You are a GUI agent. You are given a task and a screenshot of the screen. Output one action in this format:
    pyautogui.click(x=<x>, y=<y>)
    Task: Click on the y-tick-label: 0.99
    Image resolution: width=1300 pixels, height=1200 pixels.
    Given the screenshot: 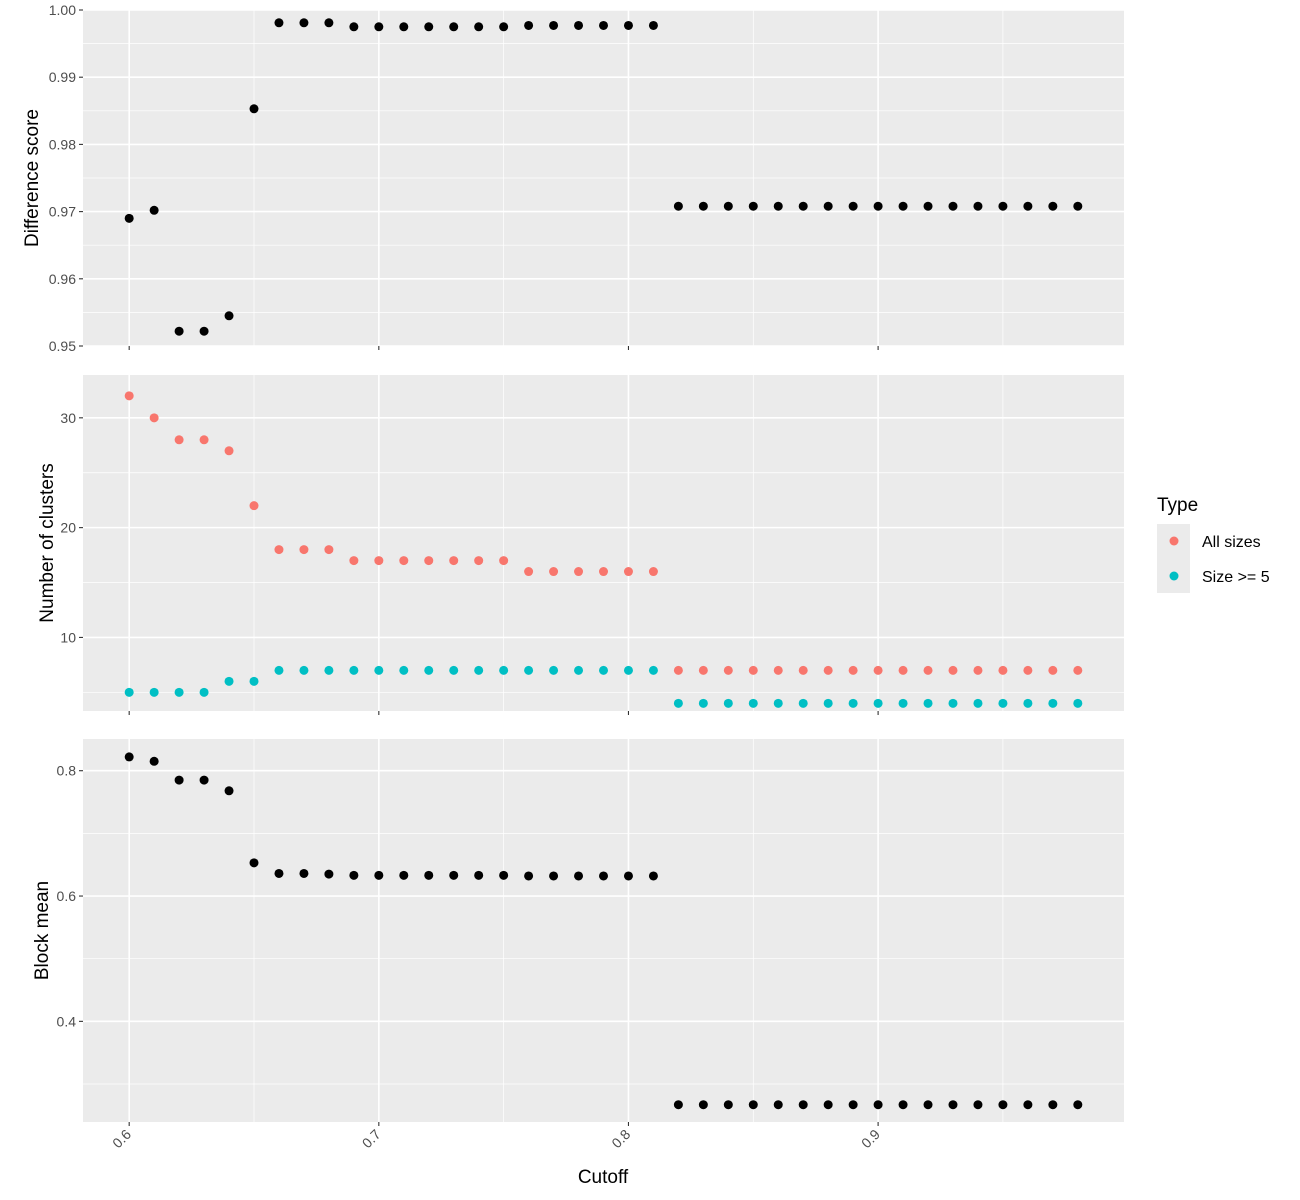 What is the action you would take?
    pyautogui.click(x=62, y=77)
    